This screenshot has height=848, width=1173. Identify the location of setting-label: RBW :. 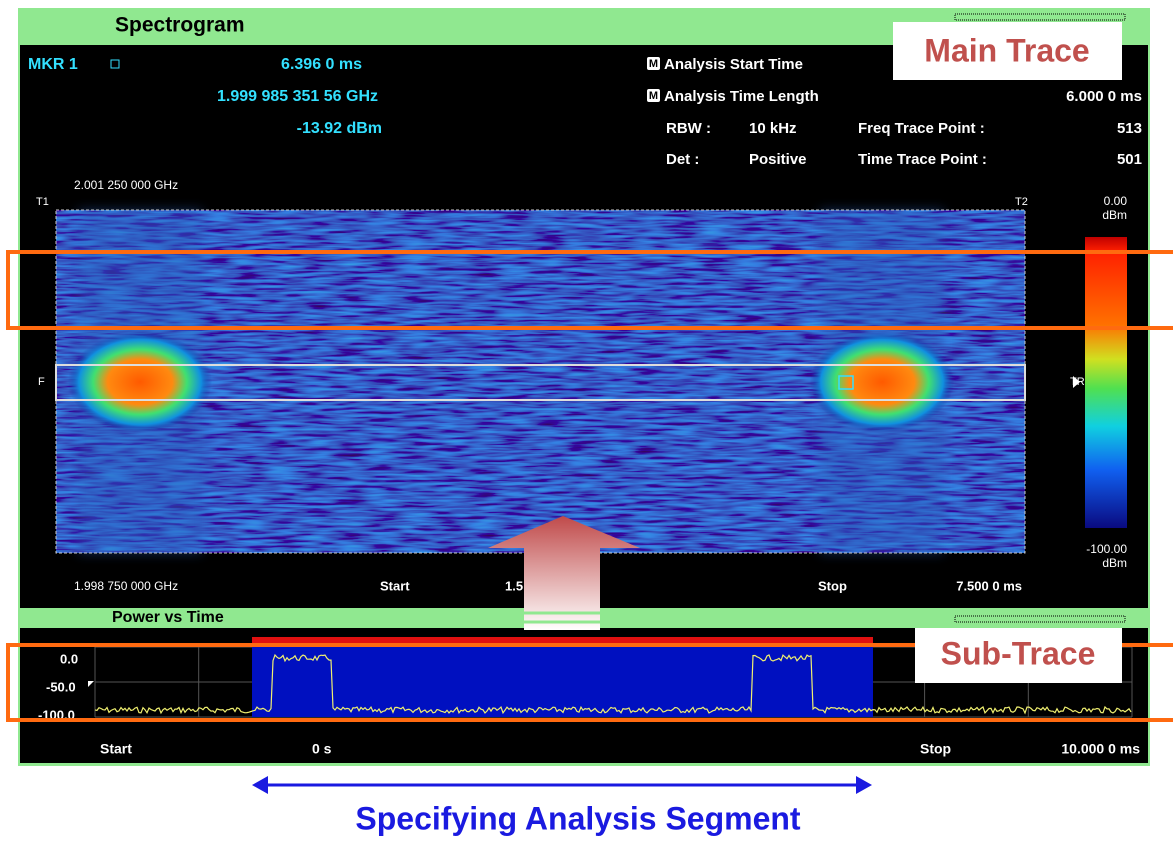
(688, 128).